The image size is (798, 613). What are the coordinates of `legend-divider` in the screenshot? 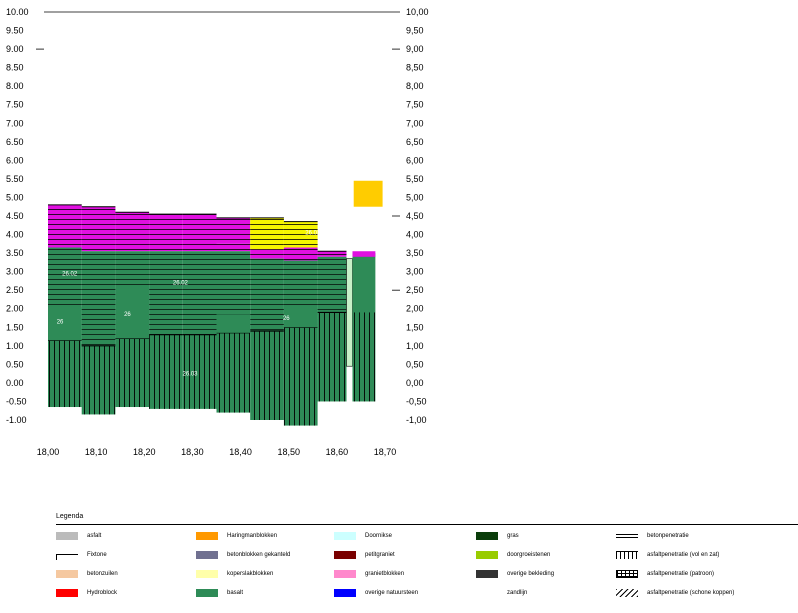 It's located at (427, 524).